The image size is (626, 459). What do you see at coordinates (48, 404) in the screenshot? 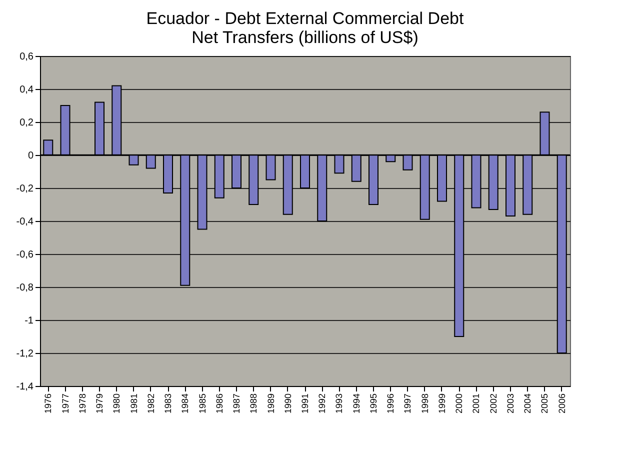
I see `x-tick-label: 1976` at bounding box center [48, 404].